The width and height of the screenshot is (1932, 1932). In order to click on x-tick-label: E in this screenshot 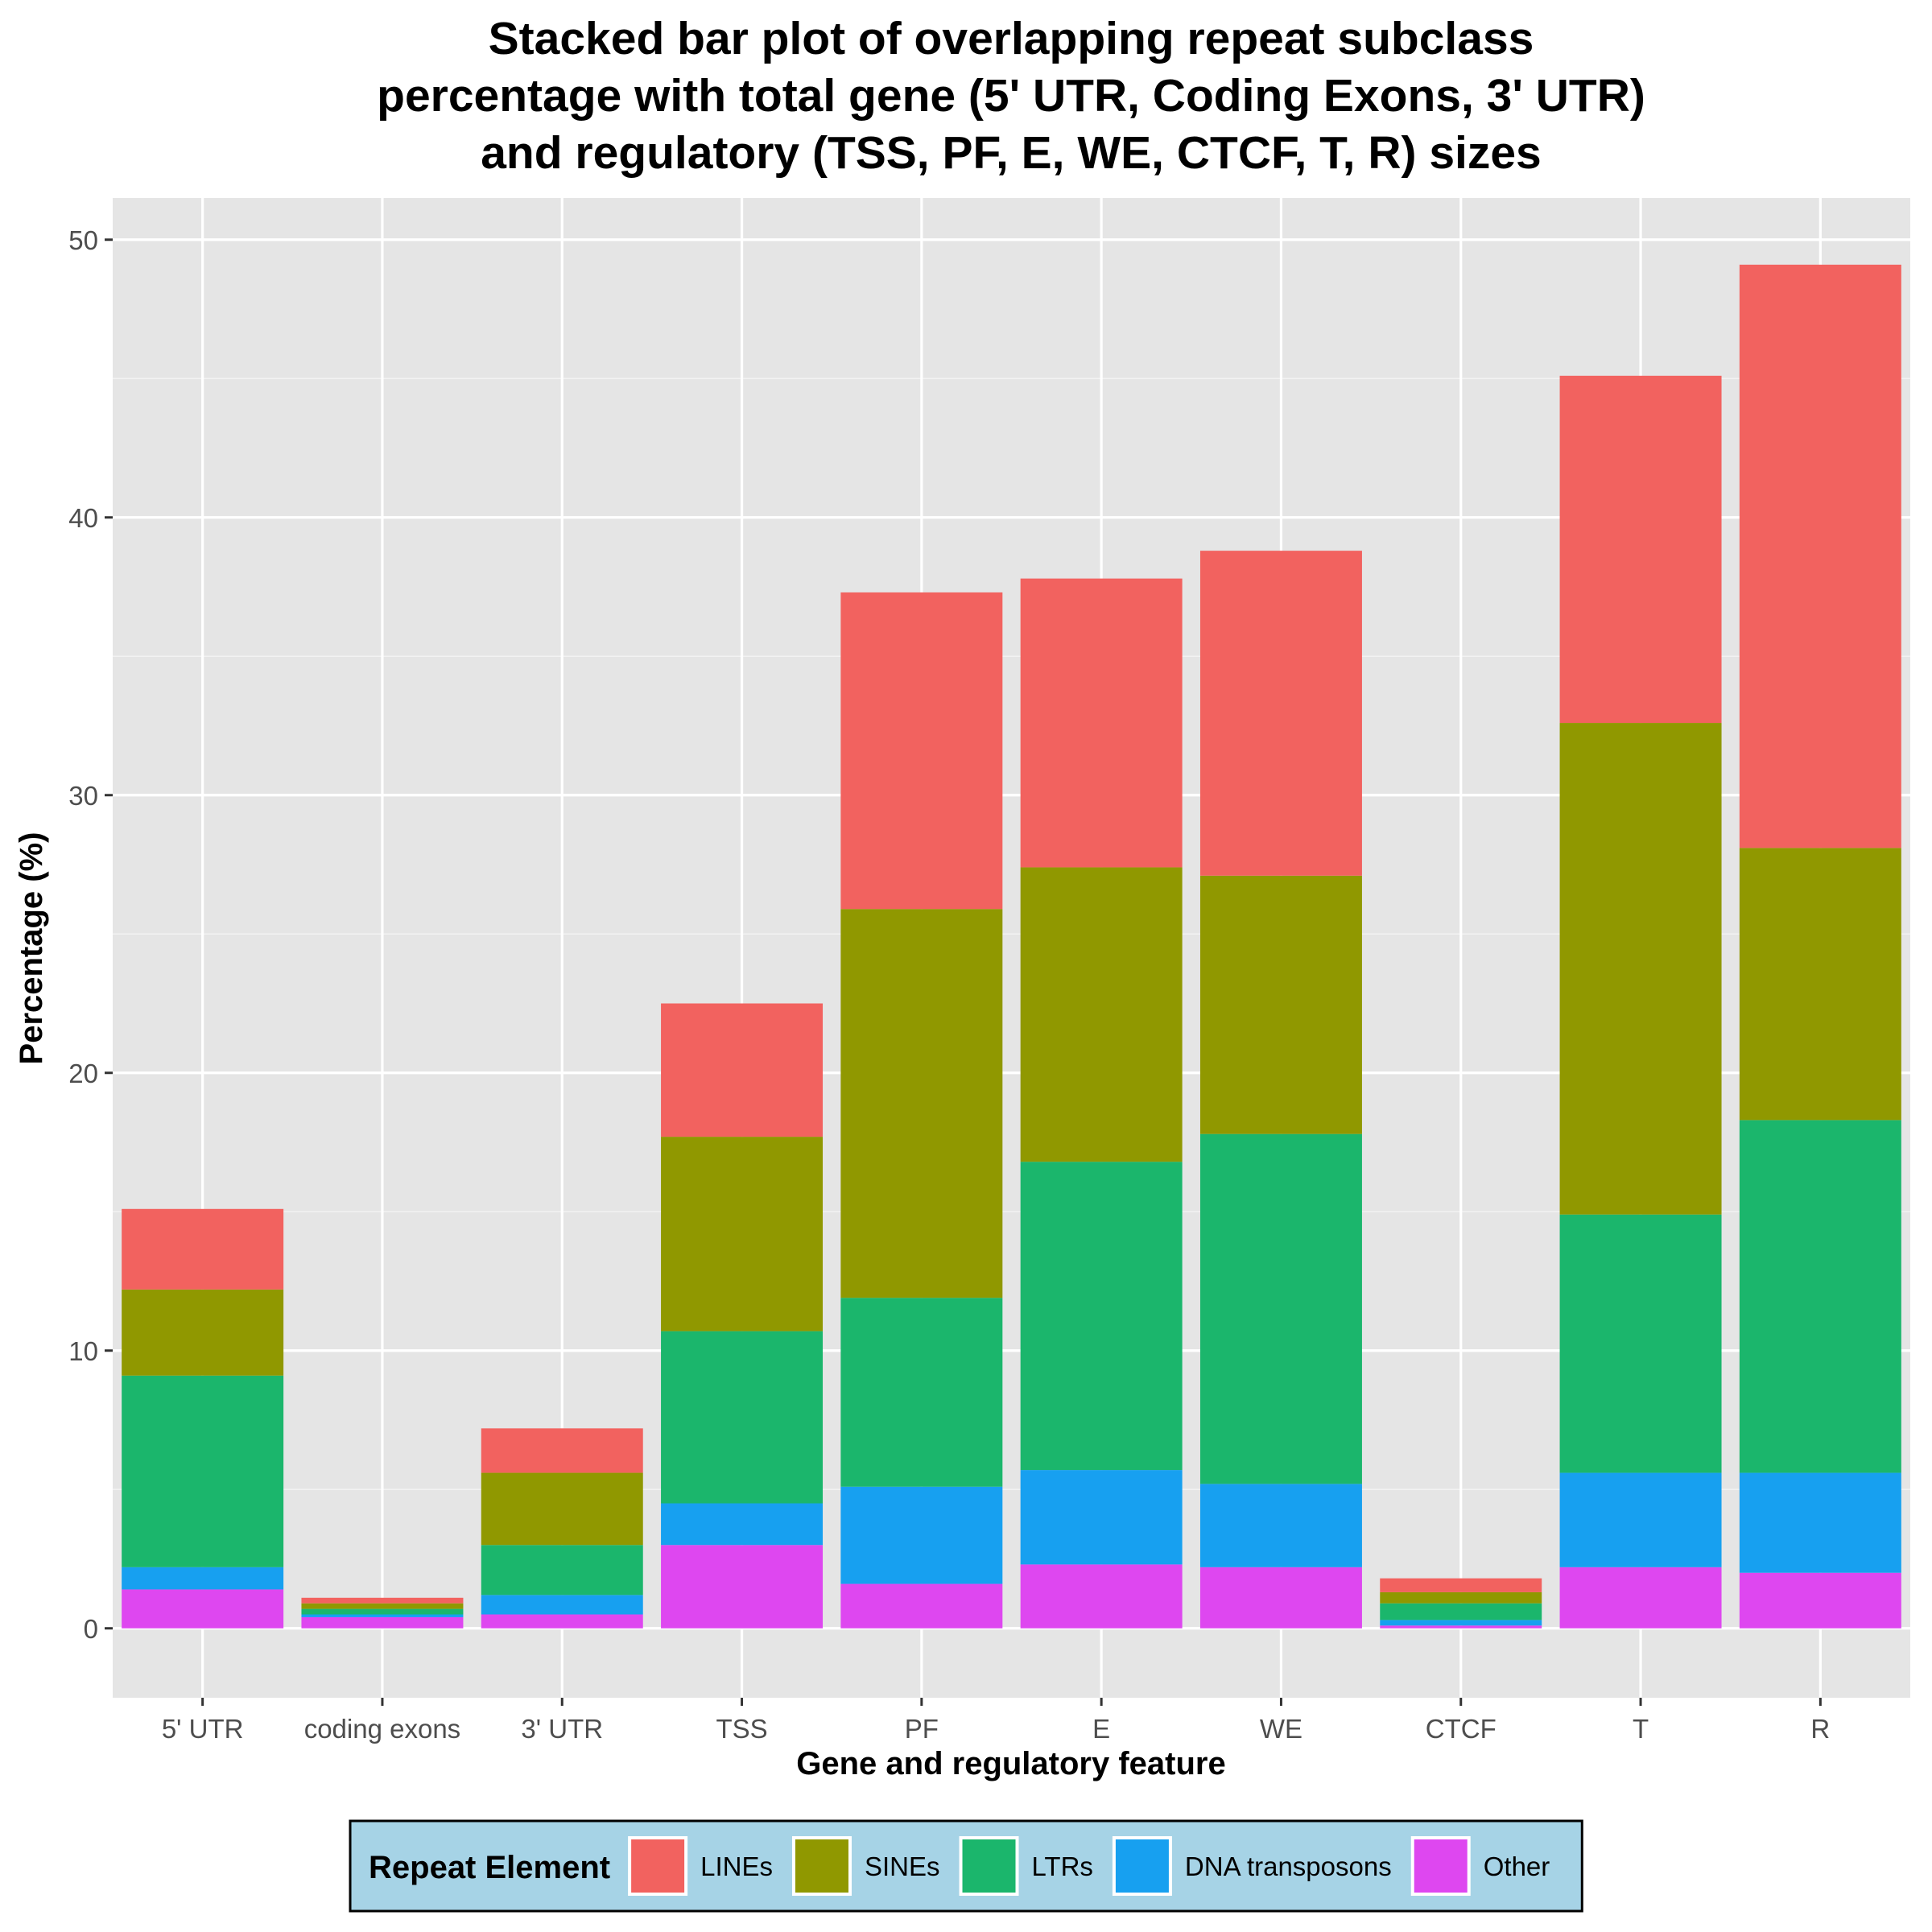, I will do `click(1101, 1729)`.